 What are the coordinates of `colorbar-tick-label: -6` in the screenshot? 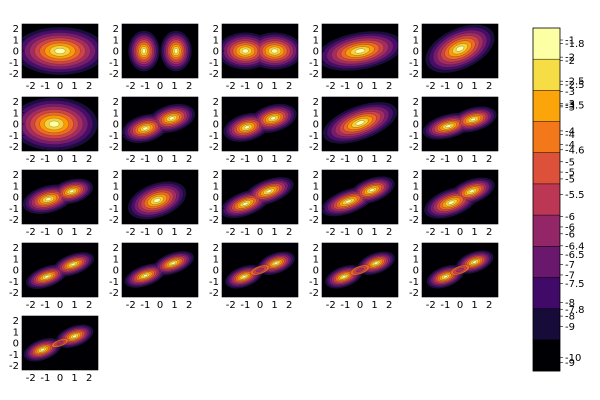 It's located at (570, 234).